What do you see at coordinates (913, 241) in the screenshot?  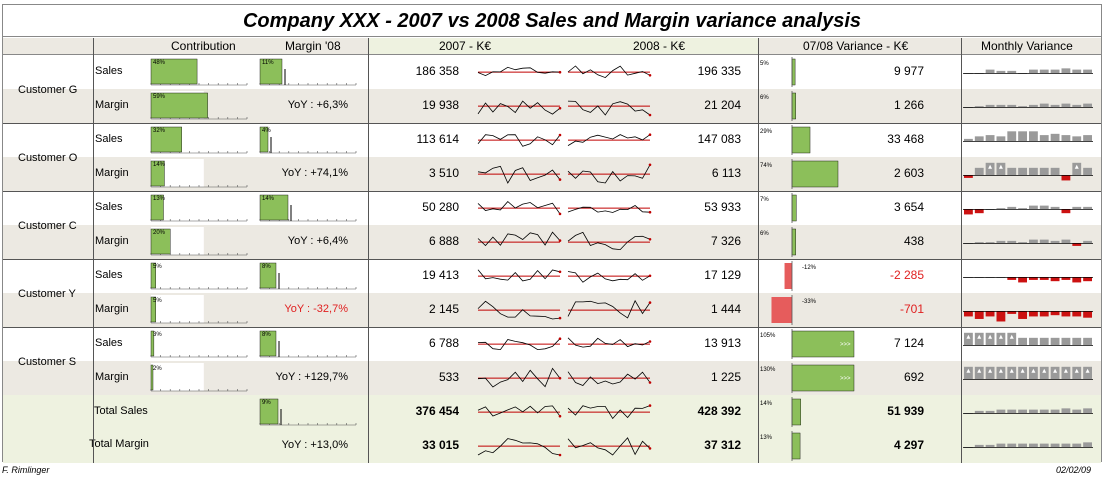 I see `variance-value: 438` at bounding box center [913, 241].